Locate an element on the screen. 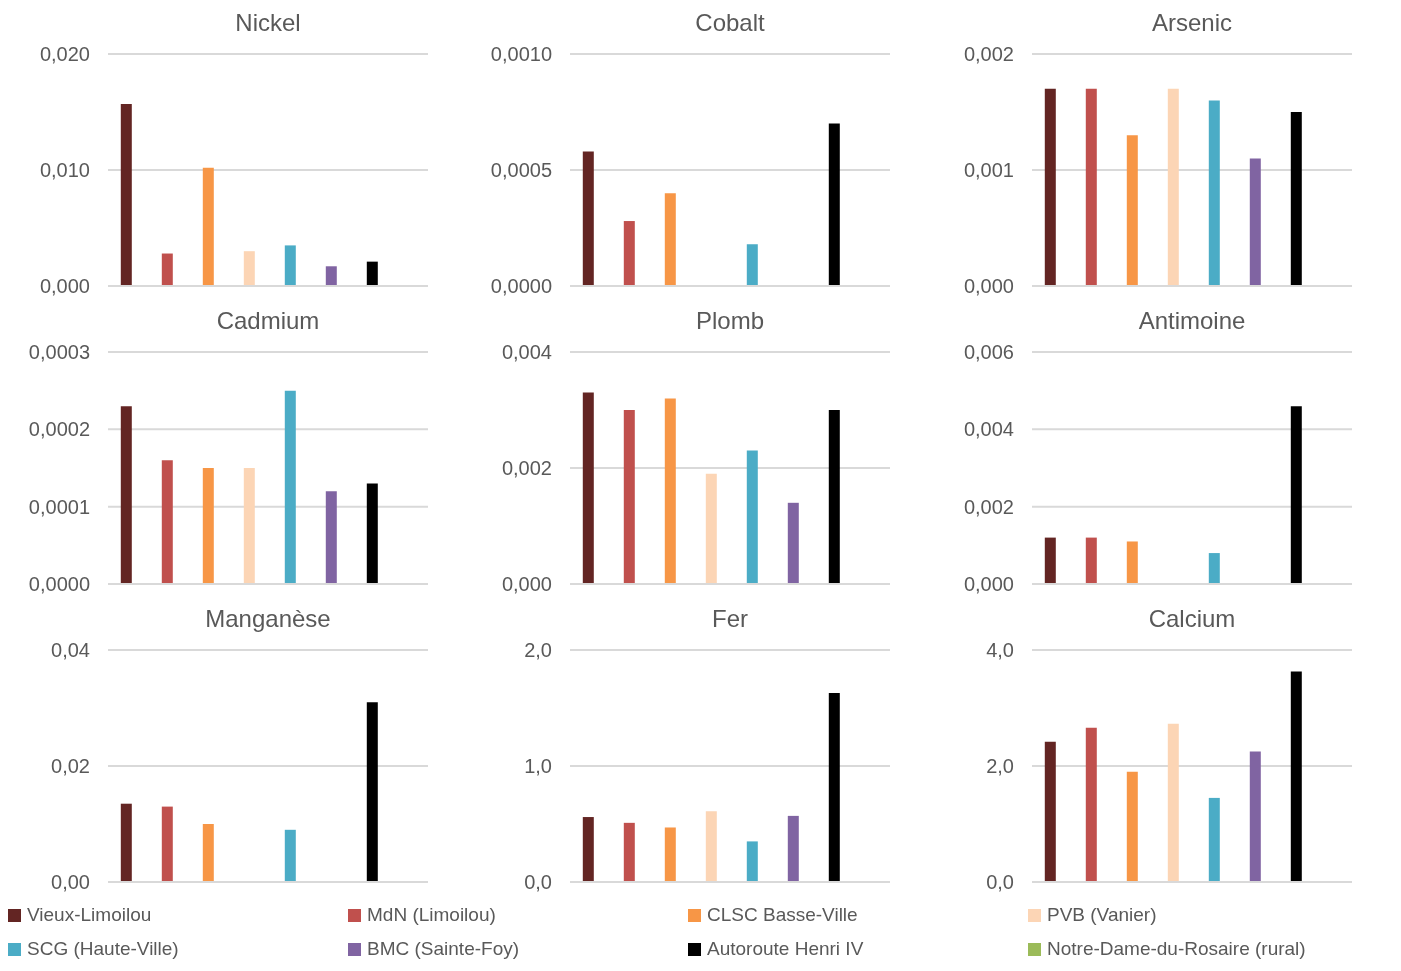  chart-title: Cobalt is located at coordinates (730, 23).